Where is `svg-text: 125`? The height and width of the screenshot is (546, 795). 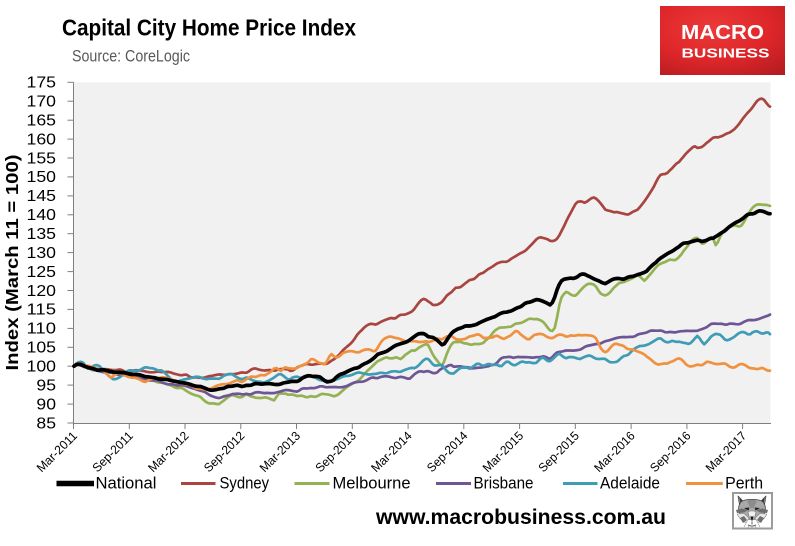
svg-text: 125 is located at coordinates (42, 272).